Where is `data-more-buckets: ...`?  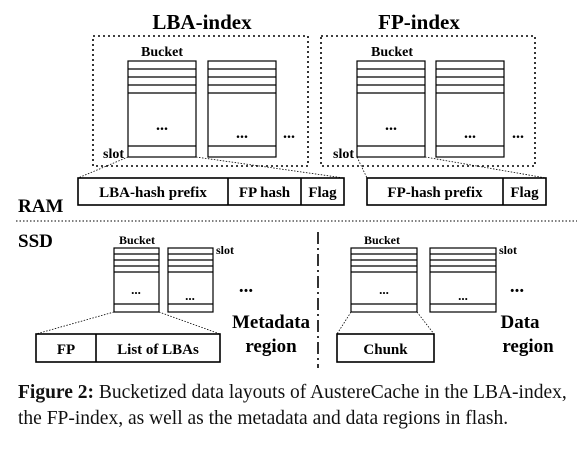 data-more-buckets: ... is located at coordinates (517, 286).